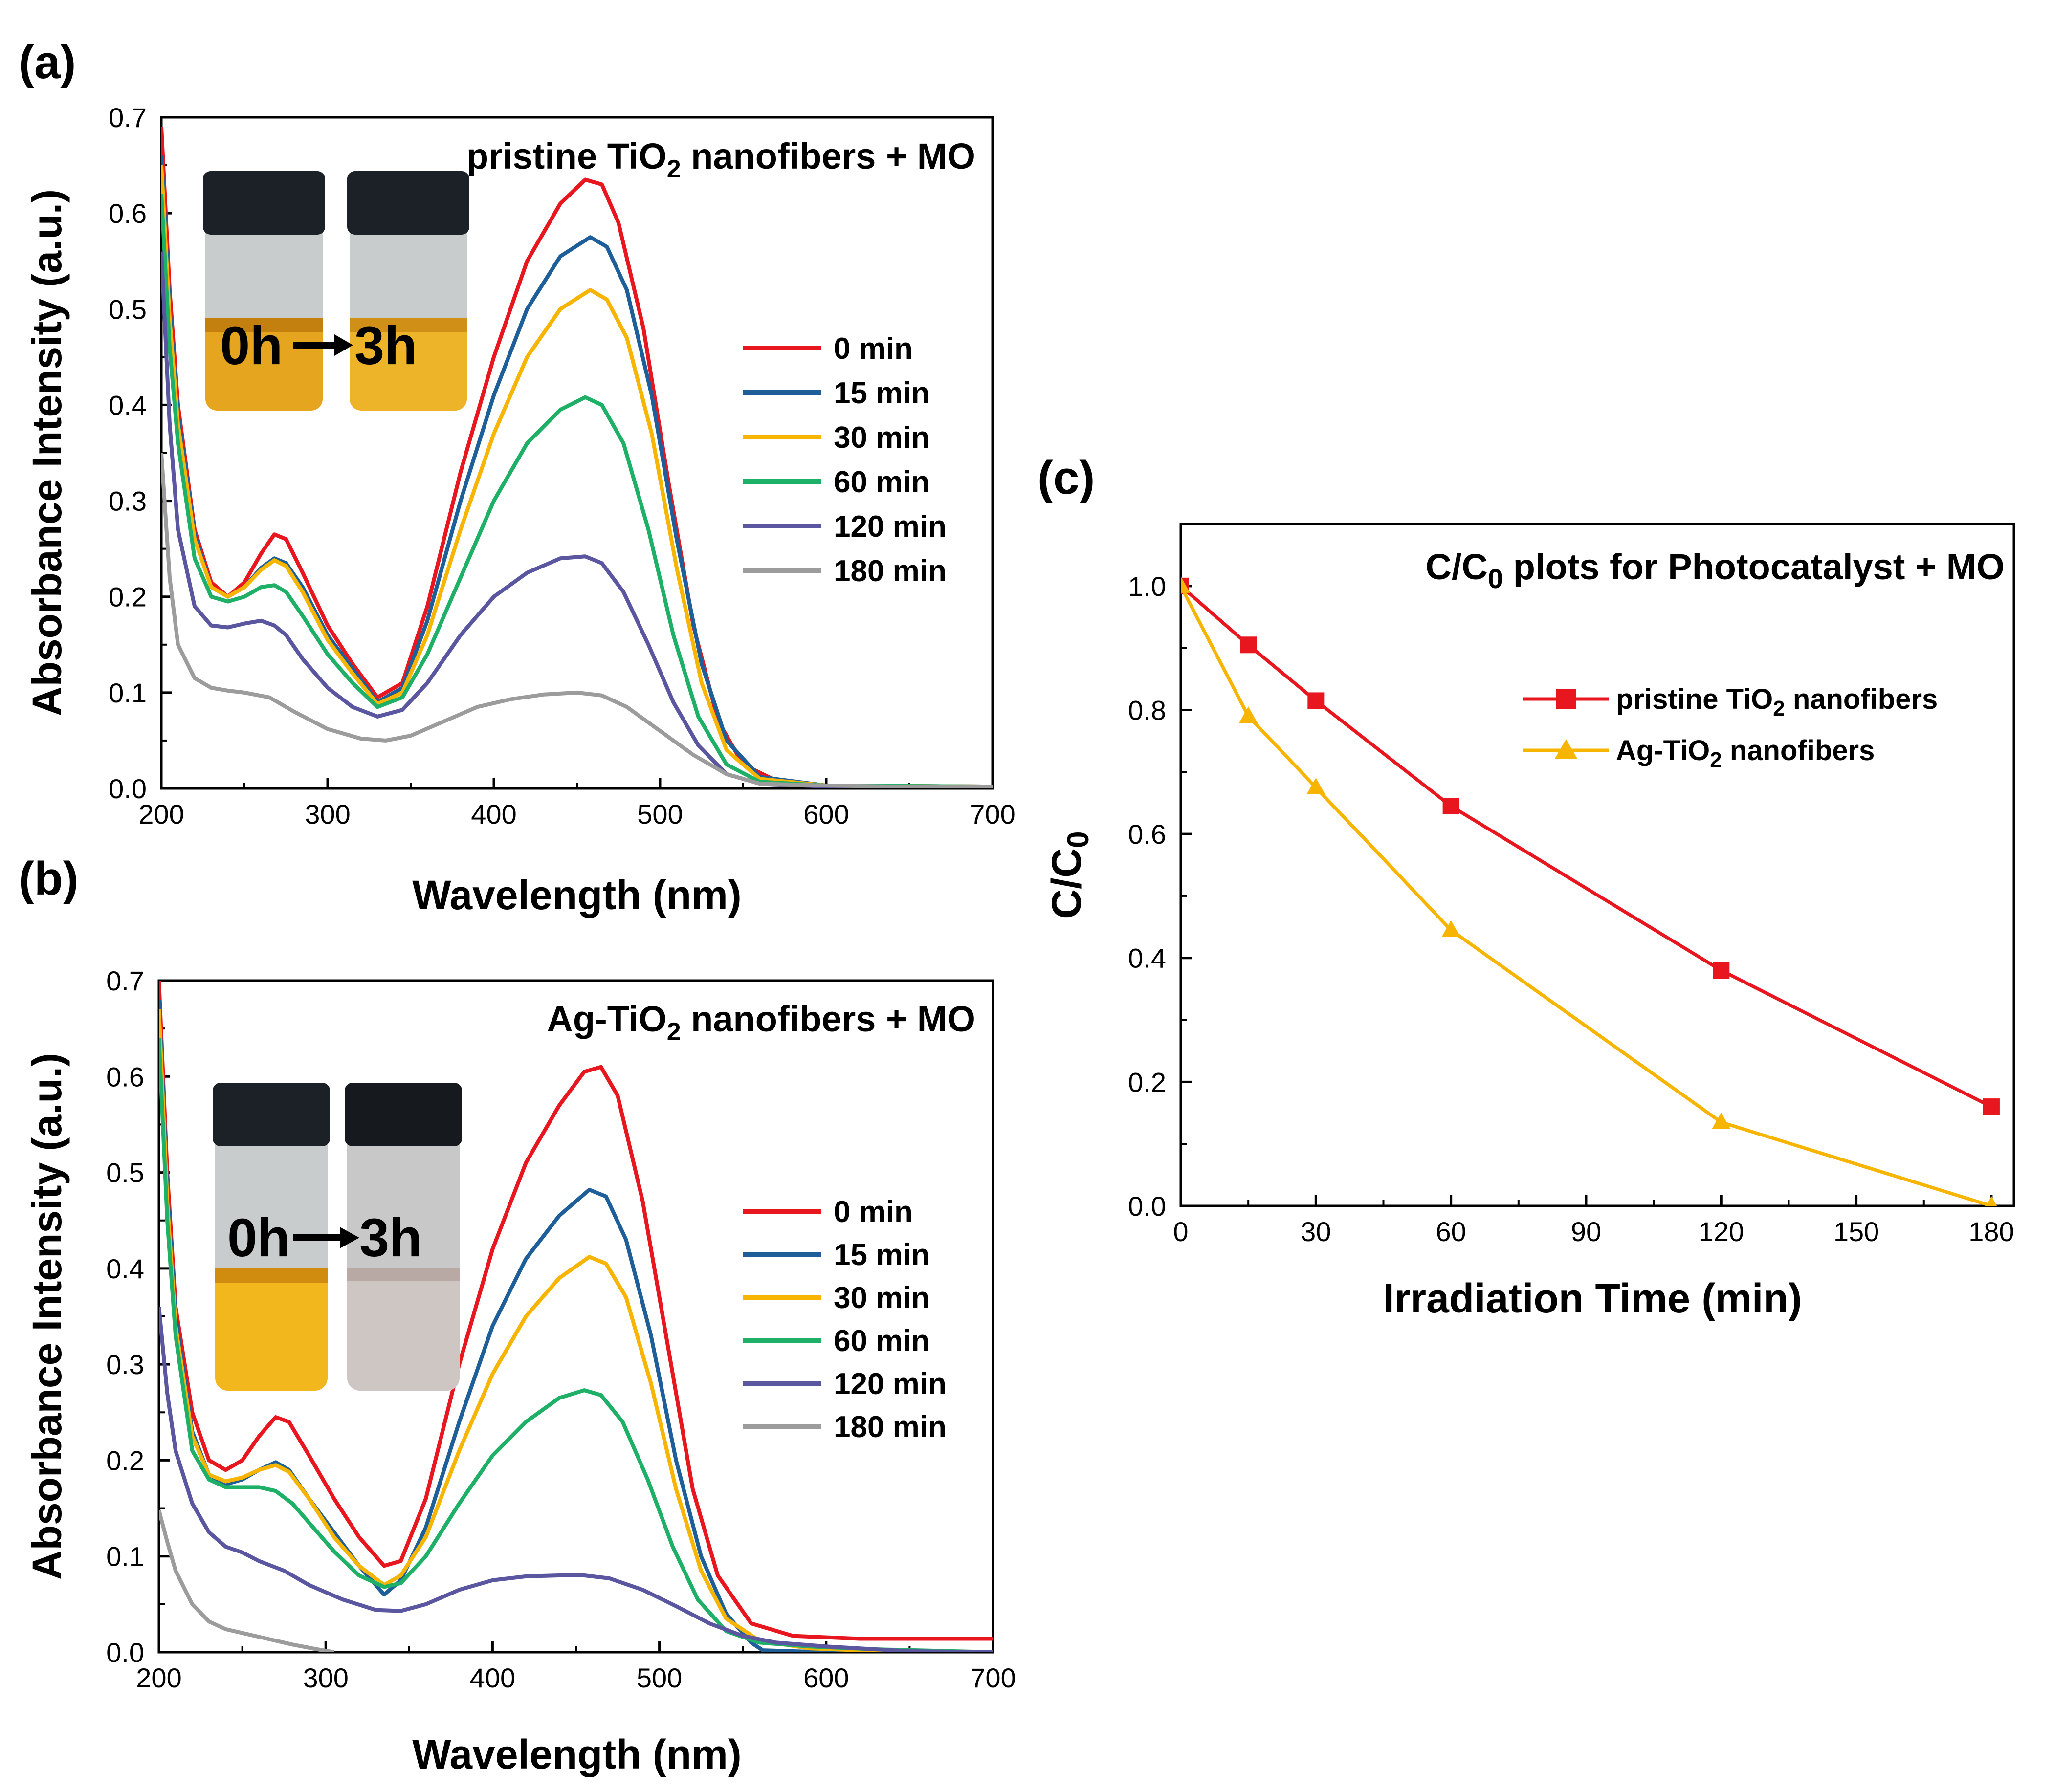 The image size is (2054, 1792). Describe the element at coordinates (1316, 1231) in the screenshot. I see `x-tick-label: 30` at that location.